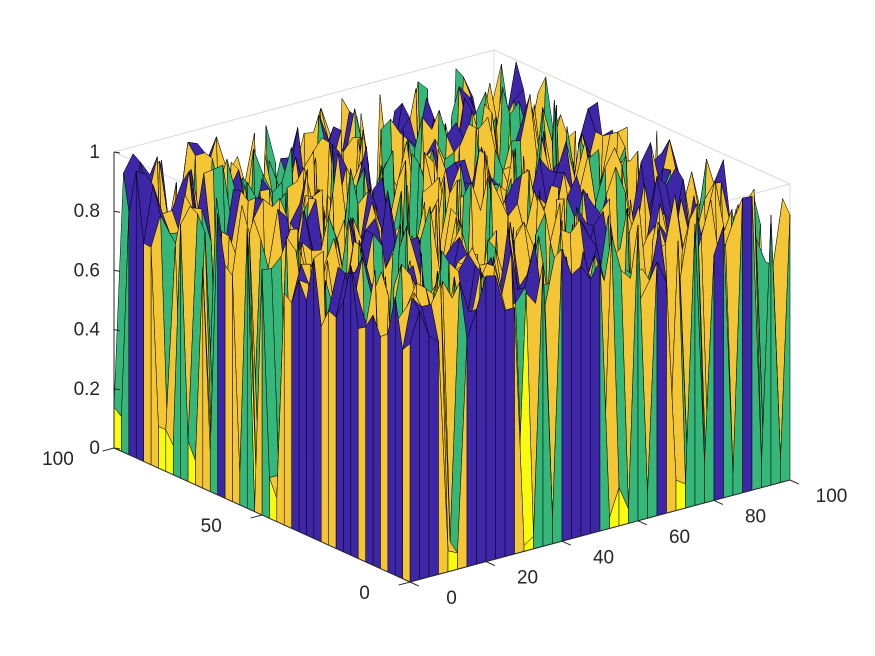 The image size is (875, 656). I want to click on z-tick-label: 0.8, so click(87, 211).